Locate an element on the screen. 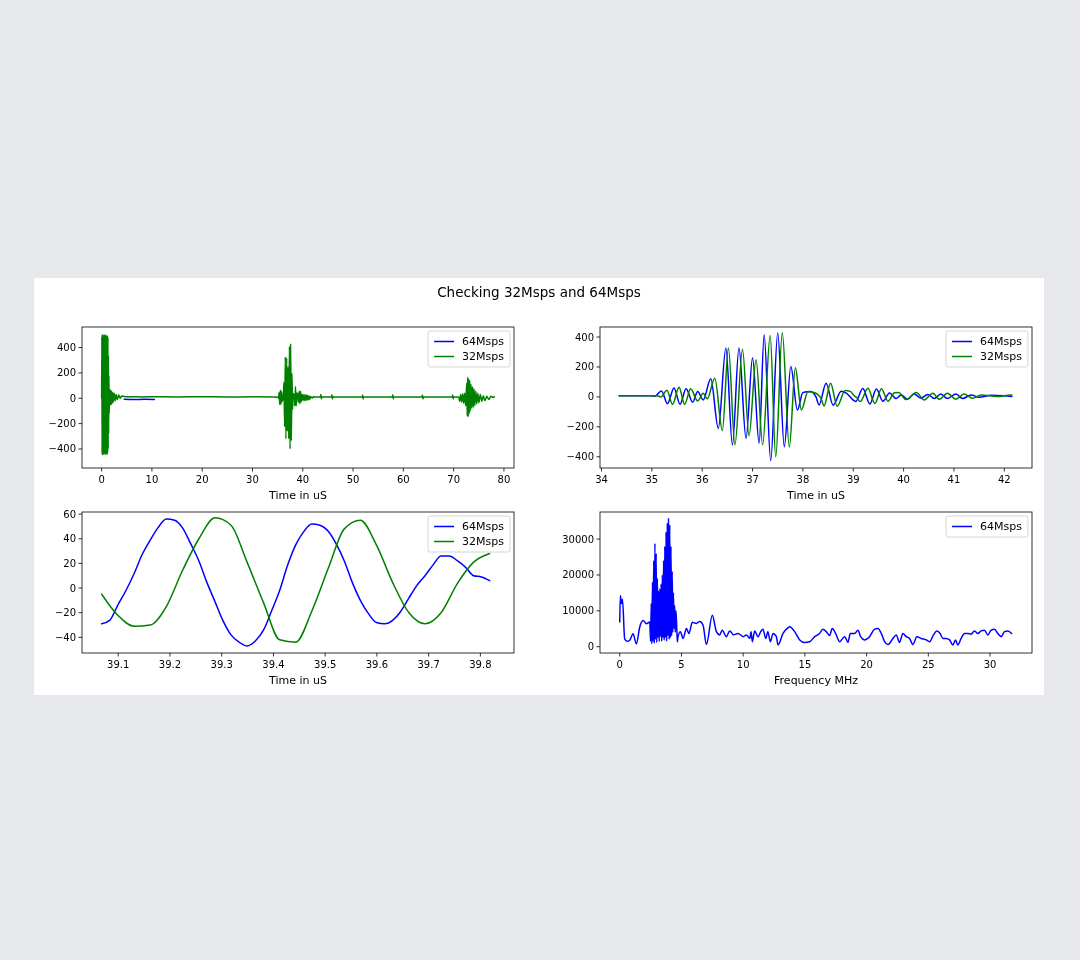  x-tick-label: 80 is located at coordinates (504, 479).